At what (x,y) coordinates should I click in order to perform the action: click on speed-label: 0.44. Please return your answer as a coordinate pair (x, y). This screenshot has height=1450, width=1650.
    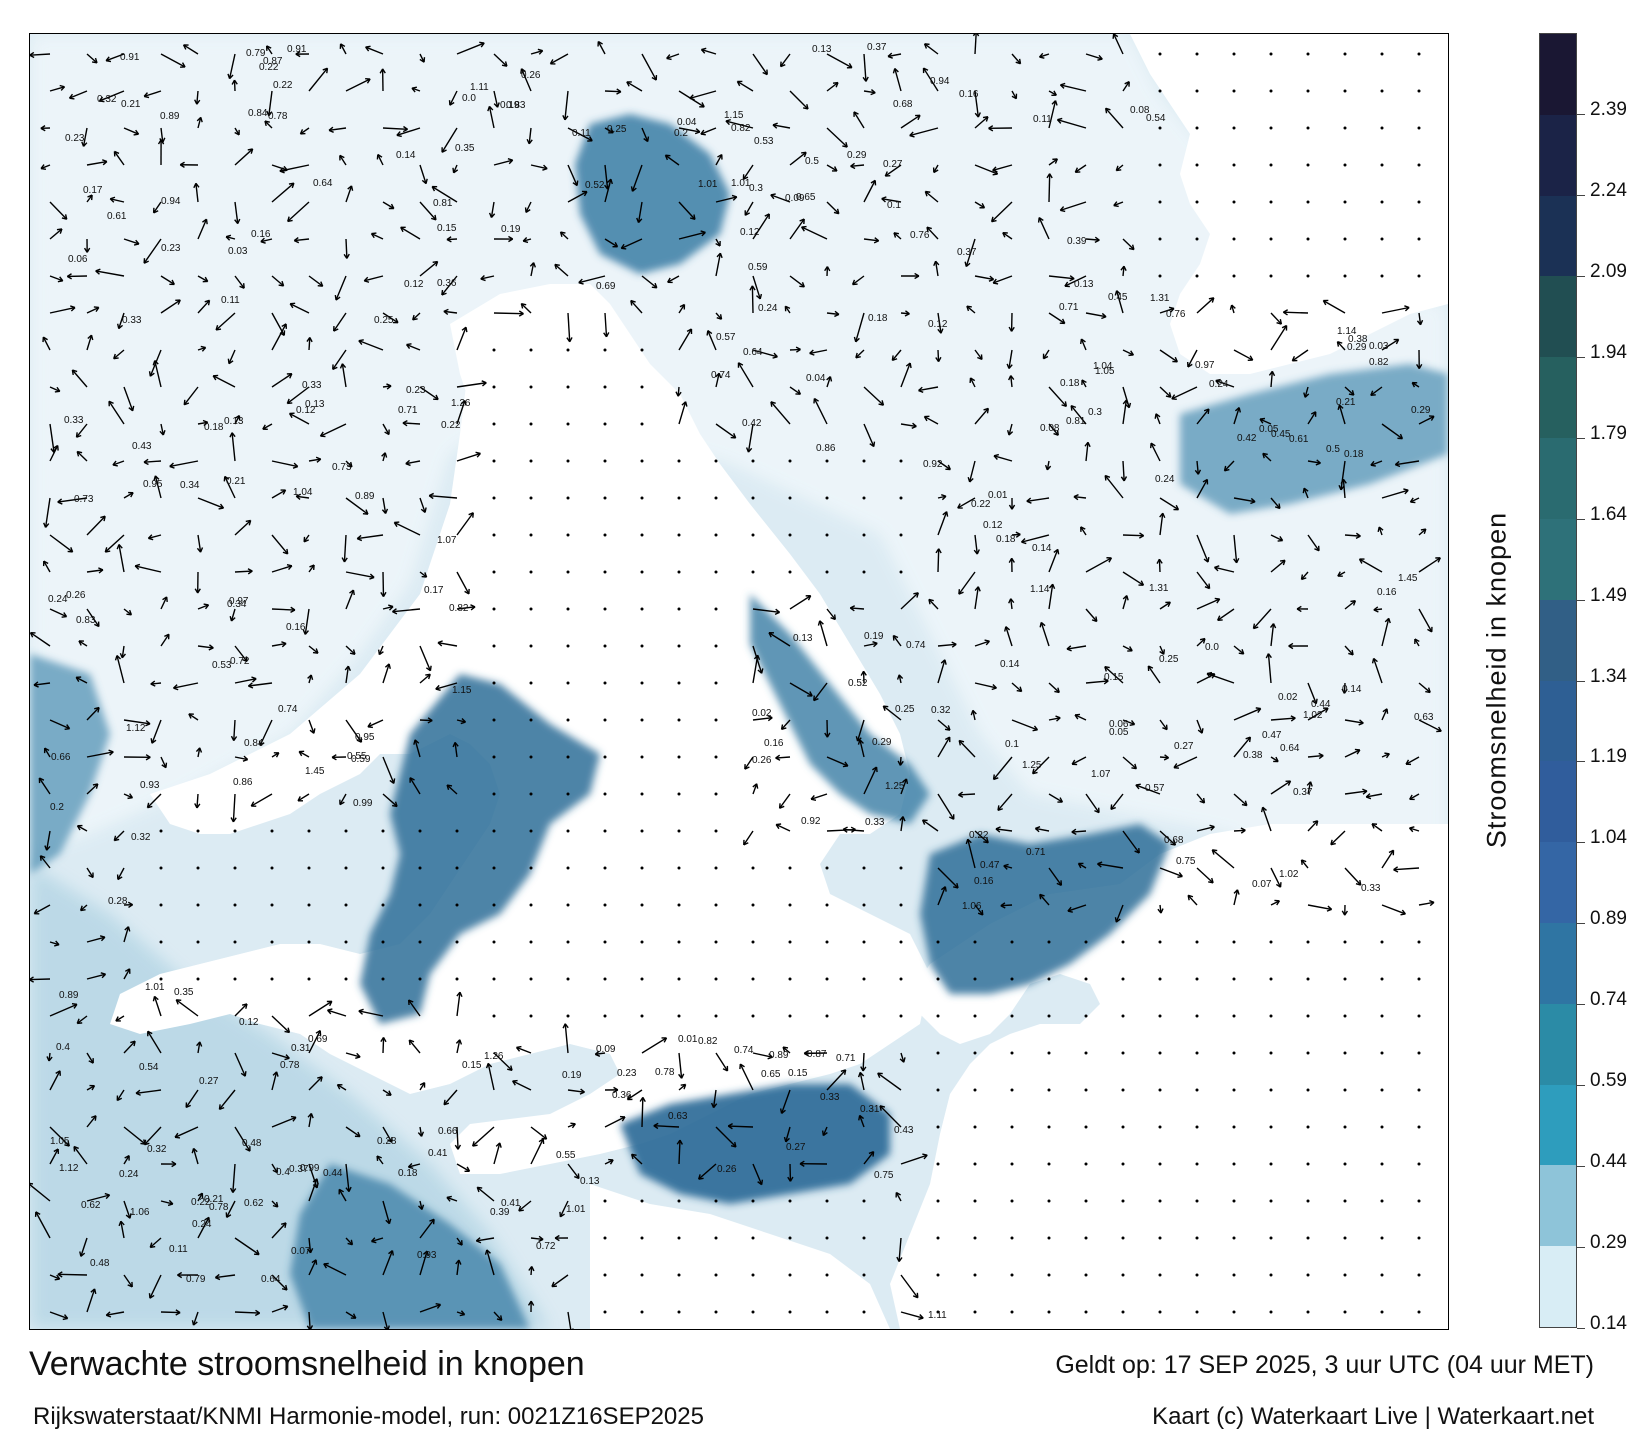
    Looking at the image, I should click on (1321, 704).